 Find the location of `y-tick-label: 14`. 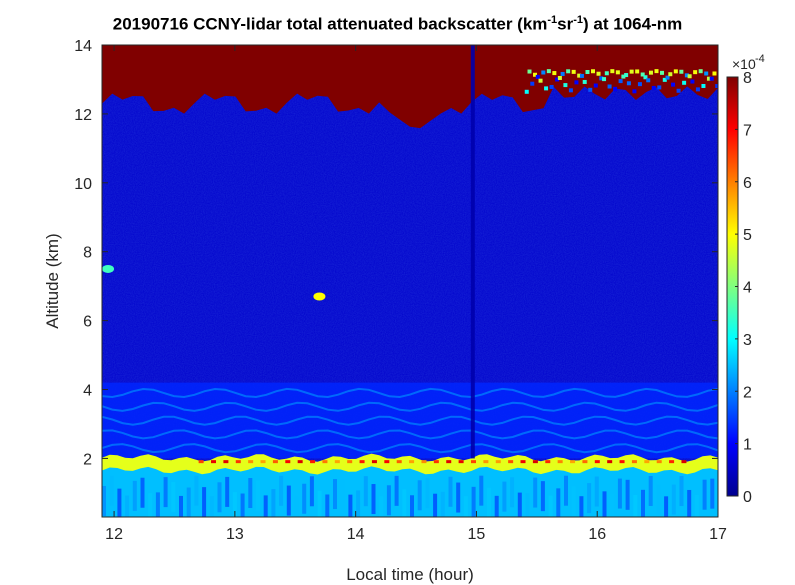

y-tick-label: 14 is located at coordinates (83, 46).